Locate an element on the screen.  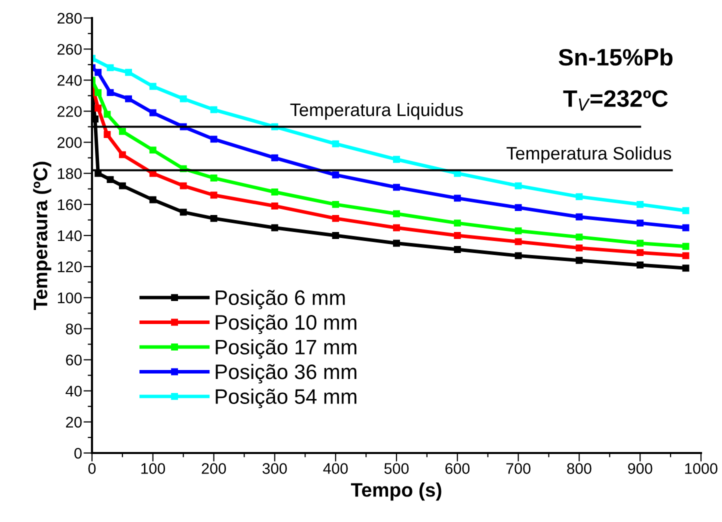
legend-label: Posição 6 mm is located at coordinates (280, 300).